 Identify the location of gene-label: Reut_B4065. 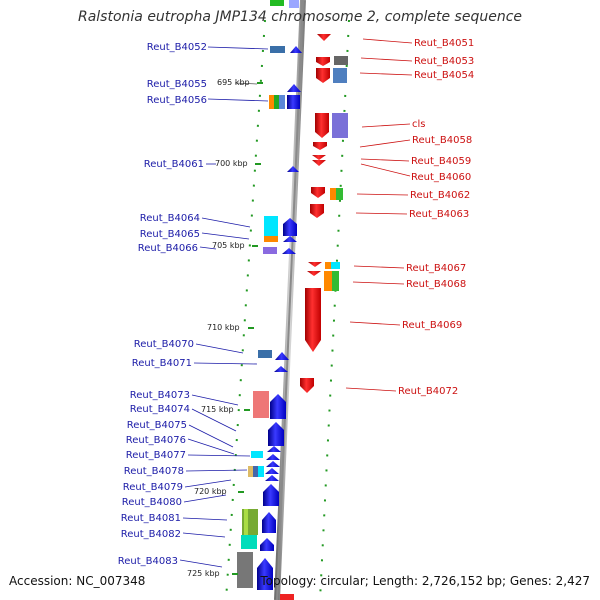
(170, 234).